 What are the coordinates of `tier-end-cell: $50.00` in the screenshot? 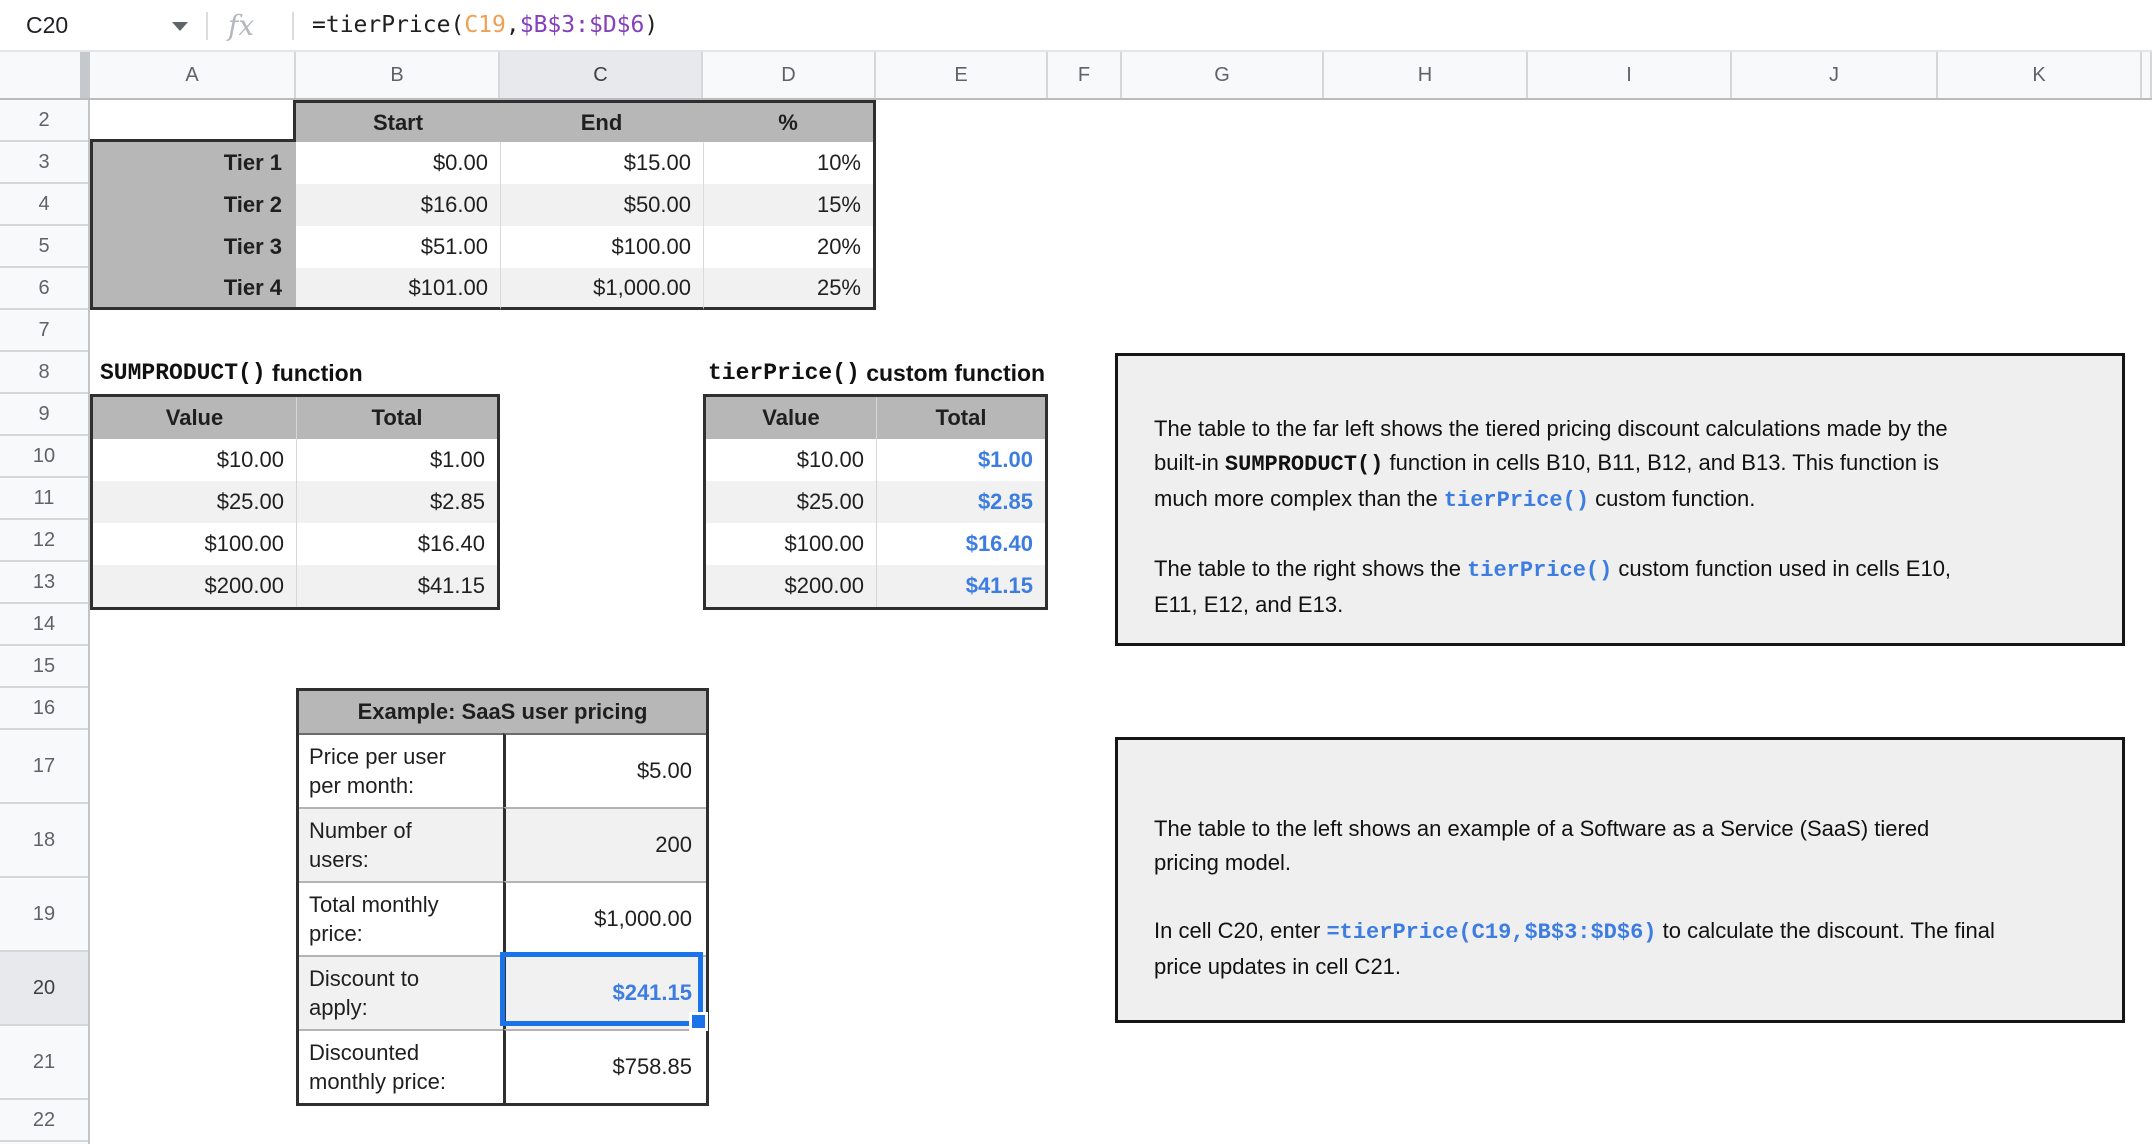 It's located at (601, 205).